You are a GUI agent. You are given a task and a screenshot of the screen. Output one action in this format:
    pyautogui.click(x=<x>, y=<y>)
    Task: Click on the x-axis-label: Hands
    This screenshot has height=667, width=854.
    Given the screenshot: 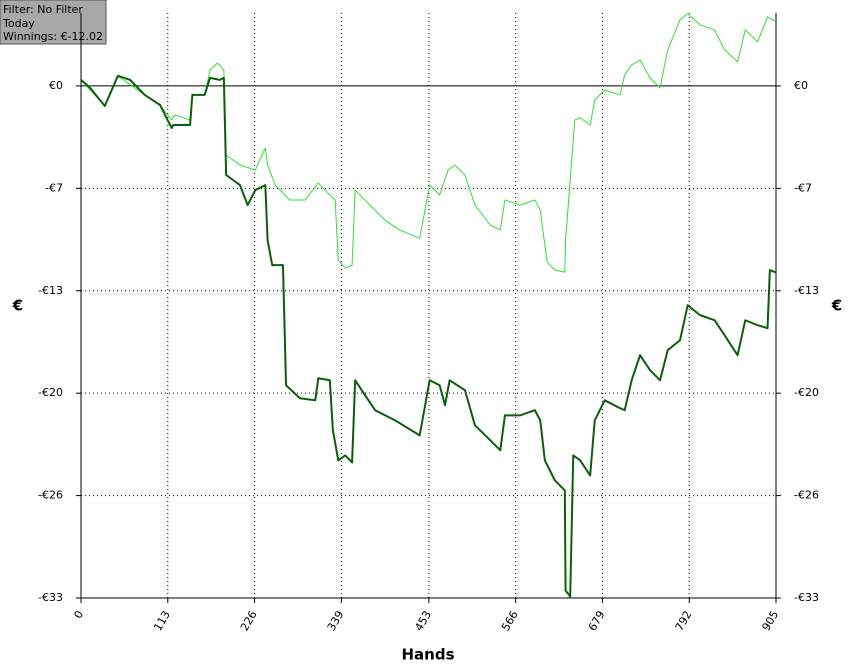 What is the action you would take?
    pyautogui.click(x=427, y=655)
    